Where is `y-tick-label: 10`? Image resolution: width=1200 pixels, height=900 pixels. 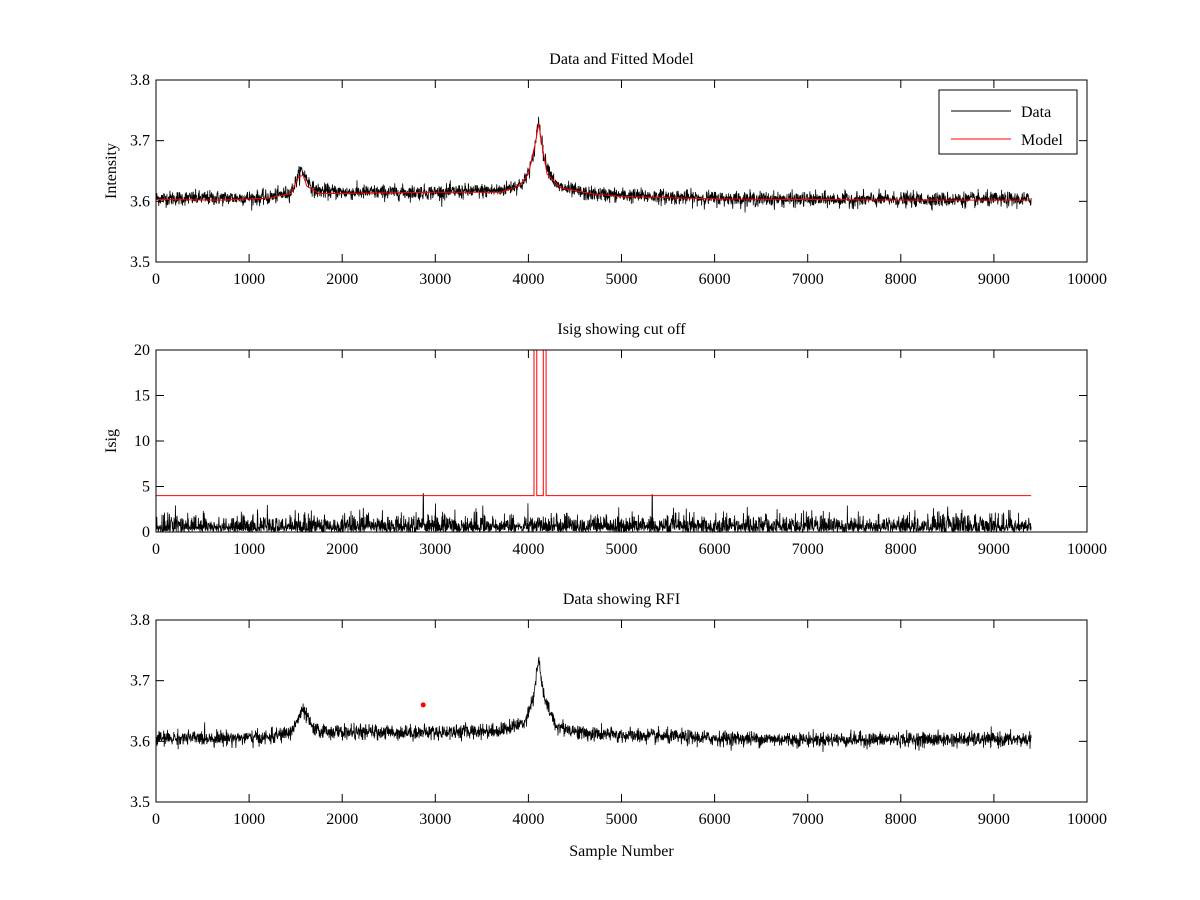 y-tick-label: 10 is located at coordinates (142, 441).